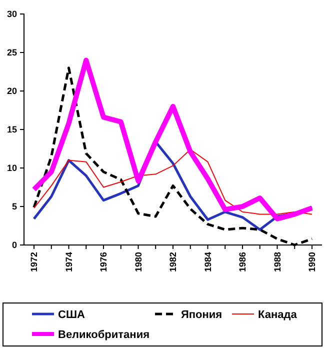 The image size is (326, 351). What do you see at coordinates (11, 91) in the screenshot?
I see `y-tick-label: 20` at bounding box center [11, 91].